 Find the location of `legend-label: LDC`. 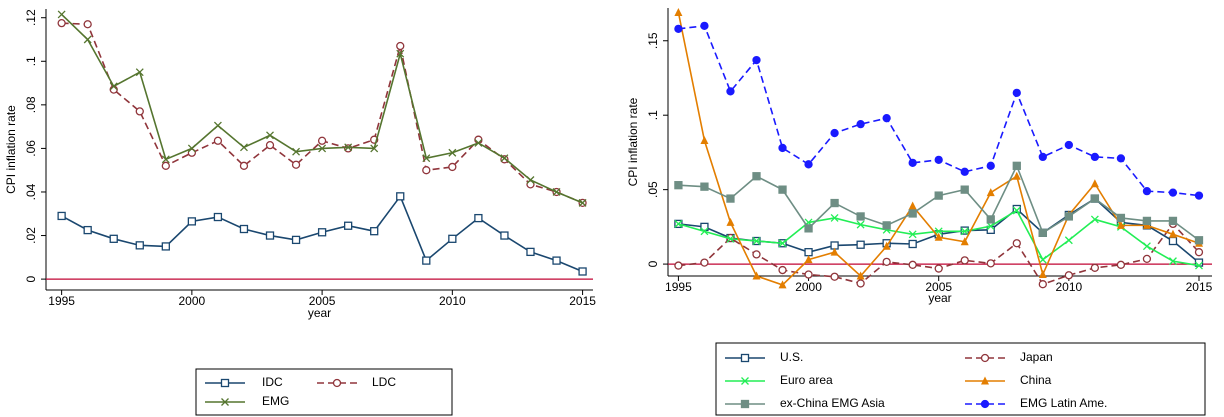

legend-label: LDC is located at coordinates (384, 382).